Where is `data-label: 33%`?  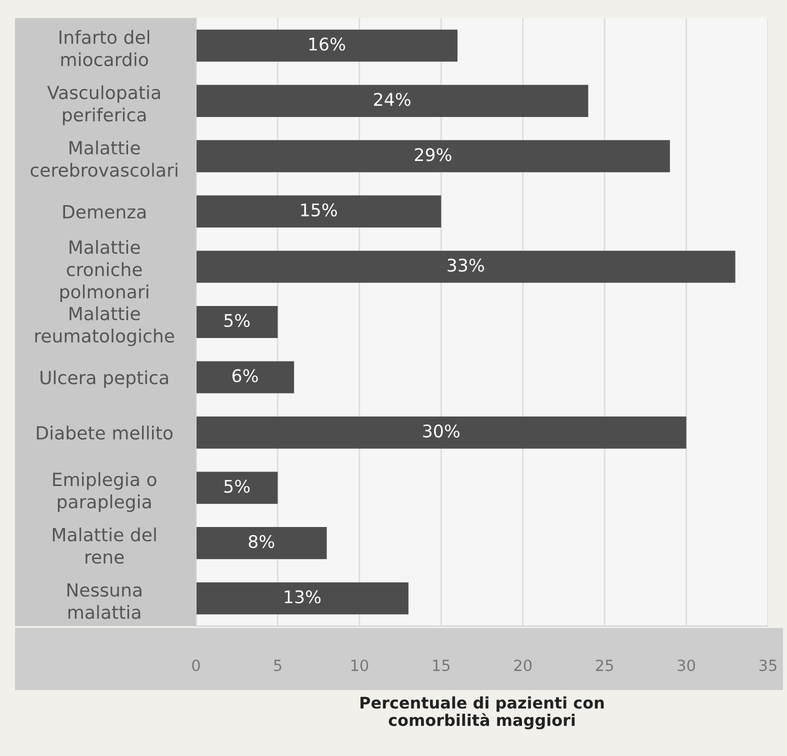
data-label: 33% is located at coordinates (466, 265).